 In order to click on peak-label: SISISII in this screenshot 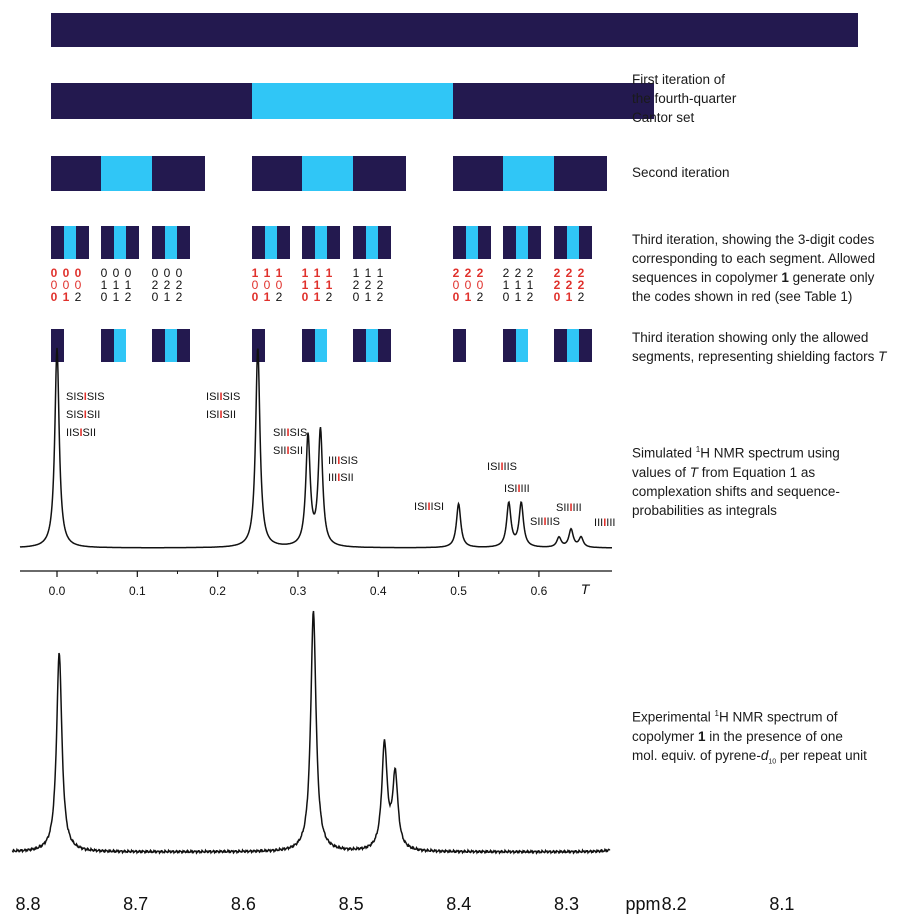, I will do `click(83, 415)`.